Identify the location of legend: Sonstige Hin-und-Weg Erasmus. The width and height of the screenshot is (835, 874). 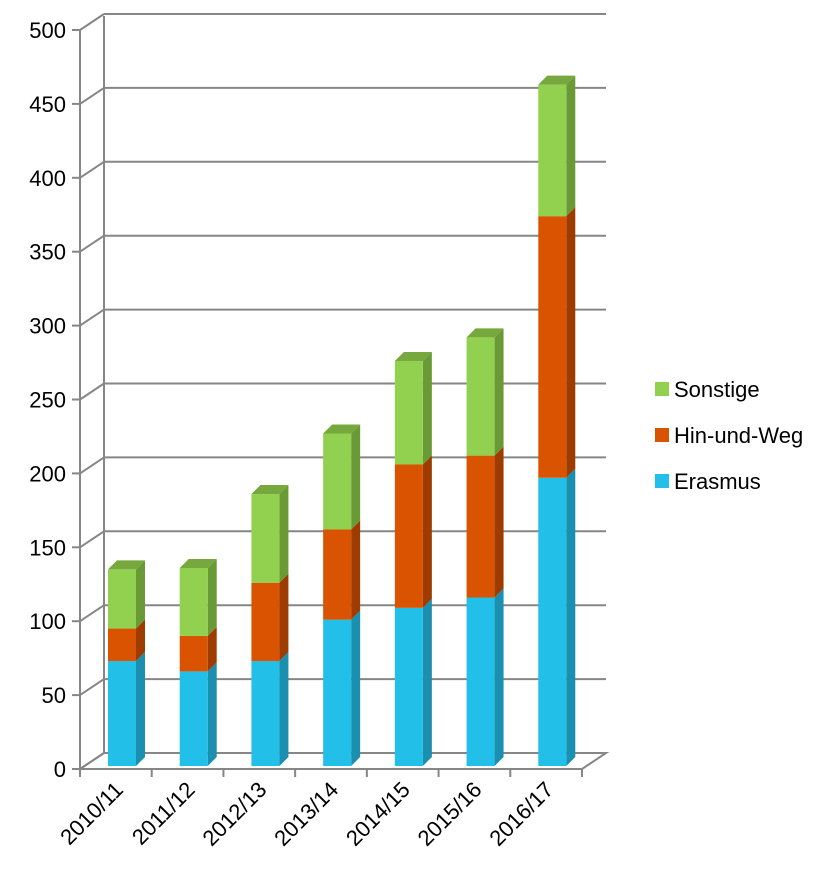
(729, 435).